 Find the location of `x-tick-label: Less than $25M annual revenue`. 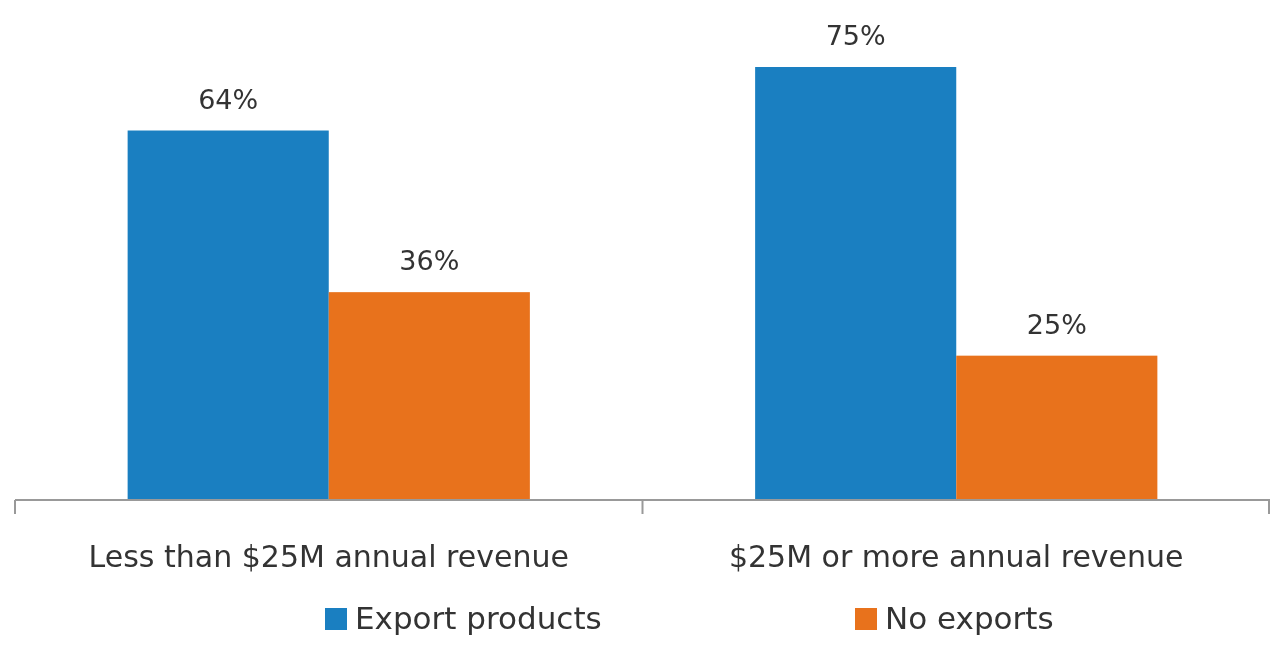

x-tick-label: Less than $25M annual revenue is located at coordinates (328, 556).